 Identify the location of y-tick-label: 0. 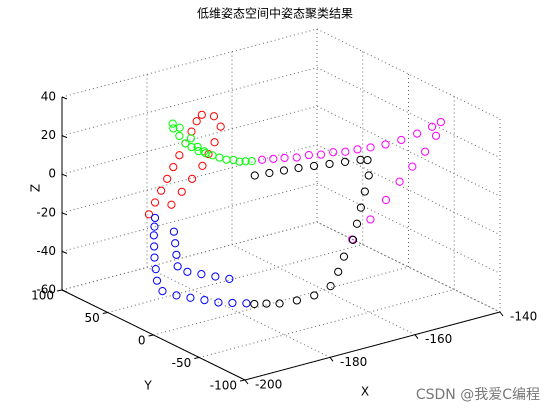
(142, 341).